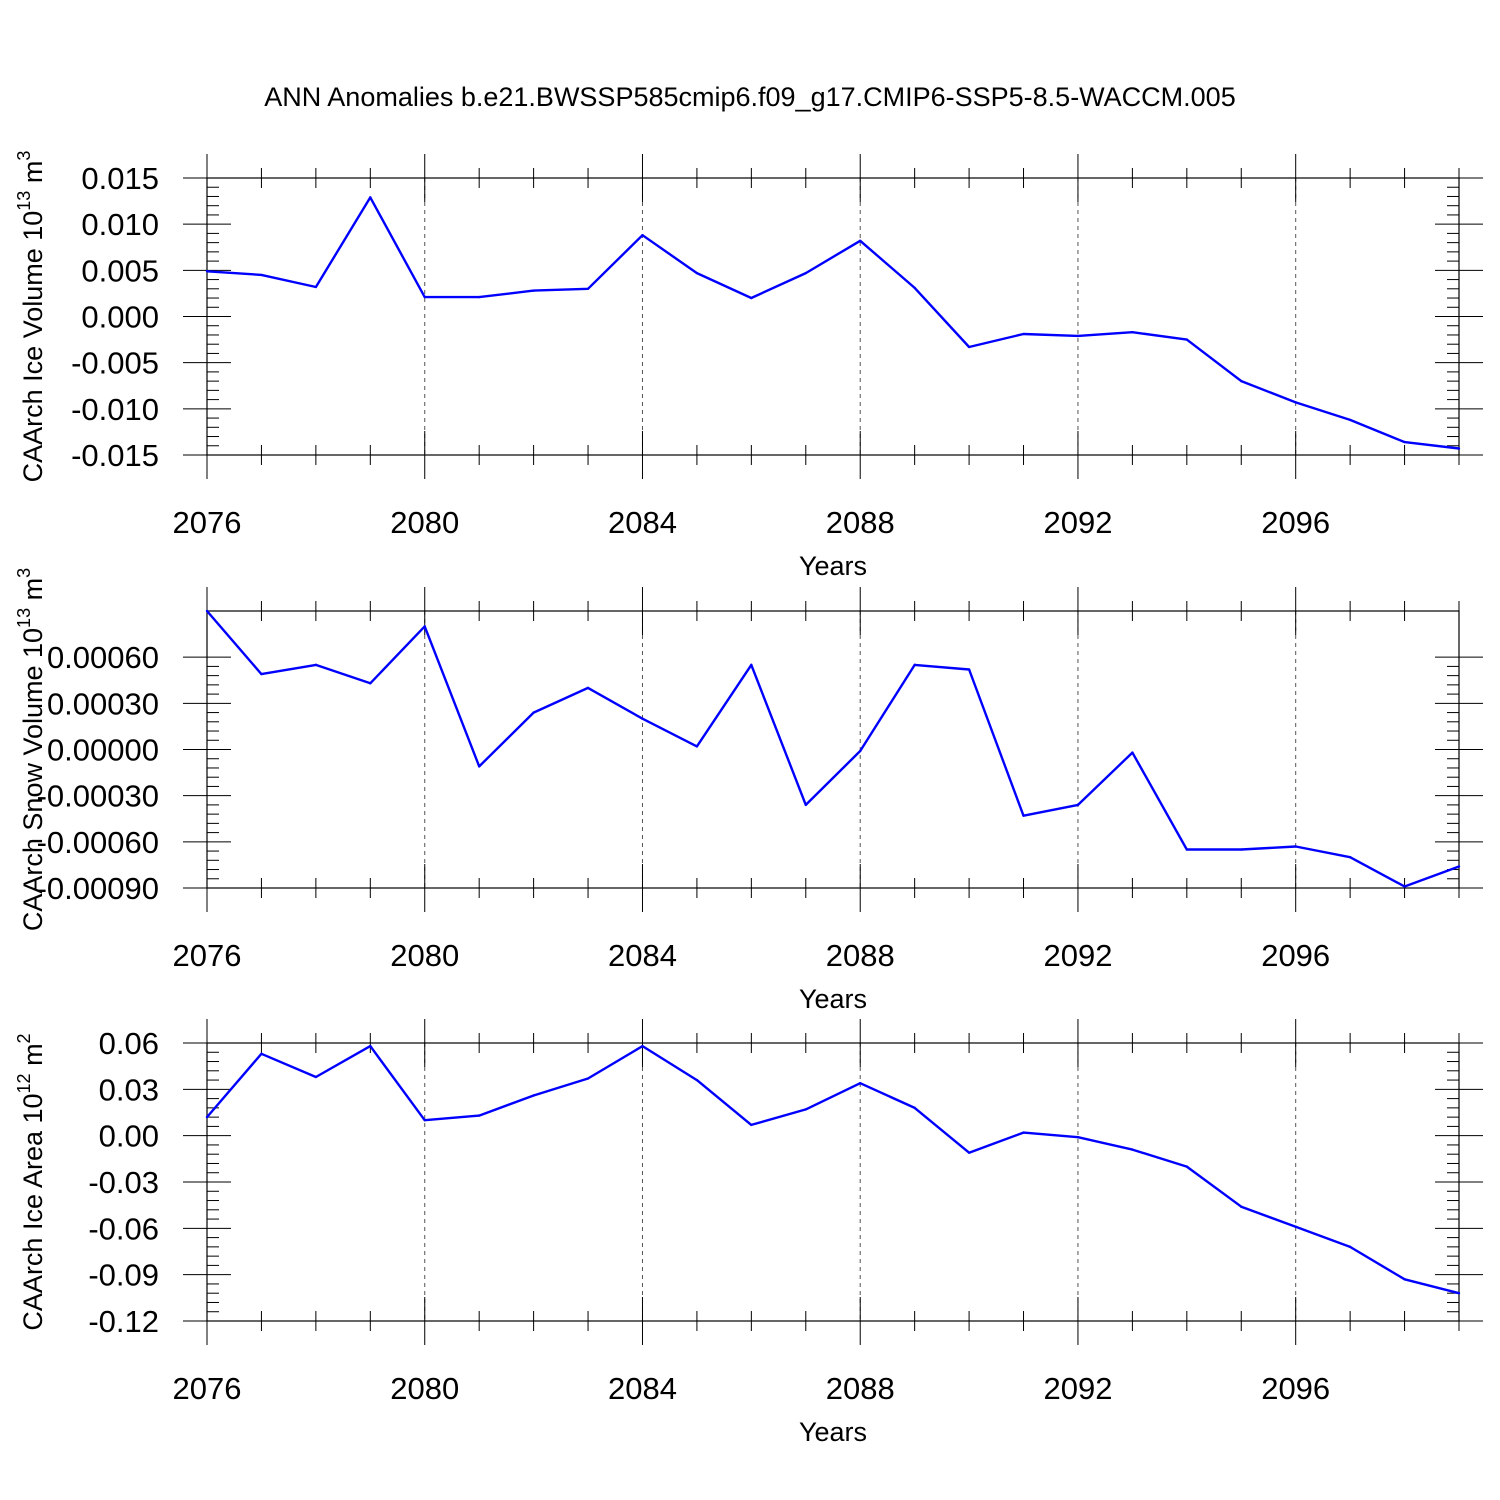 Image resolution: width=1500 pixels, height=1500 pixels. I want to click on y-axis-label-text: CAArch Snow Volume 10, so click(33, 779).